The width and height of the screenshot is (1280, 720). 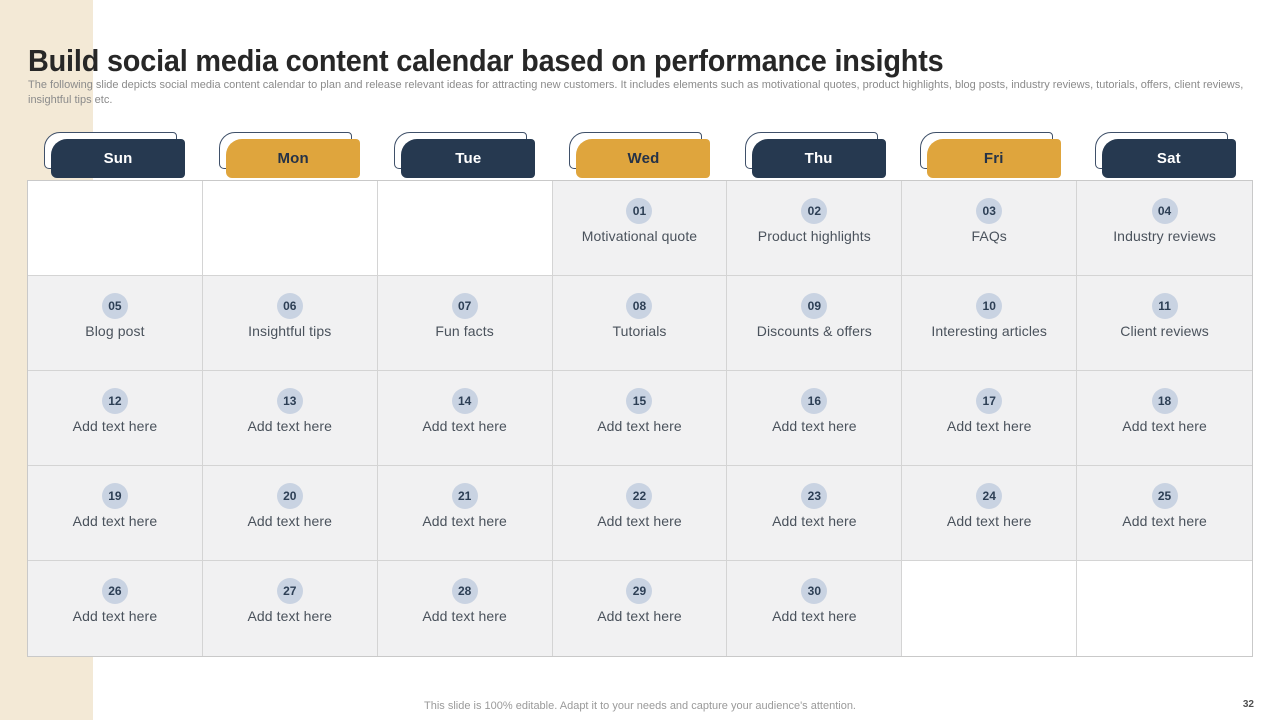 I want to click on day-number-badge: 10, so click(x=989, y=306).